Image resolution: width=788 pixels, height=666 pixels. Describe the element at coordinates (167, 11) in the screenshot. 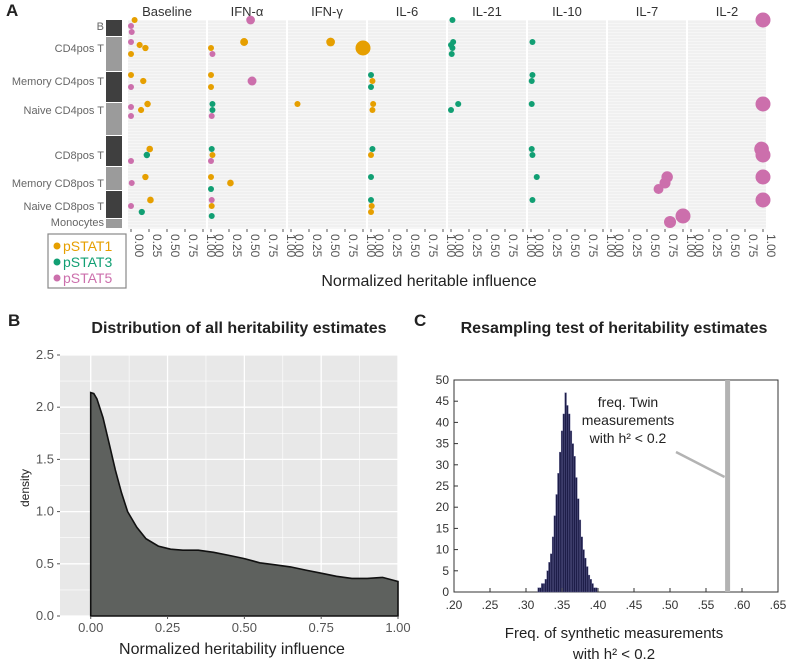

I see `facet-label-baseline: Baseline` at that location.